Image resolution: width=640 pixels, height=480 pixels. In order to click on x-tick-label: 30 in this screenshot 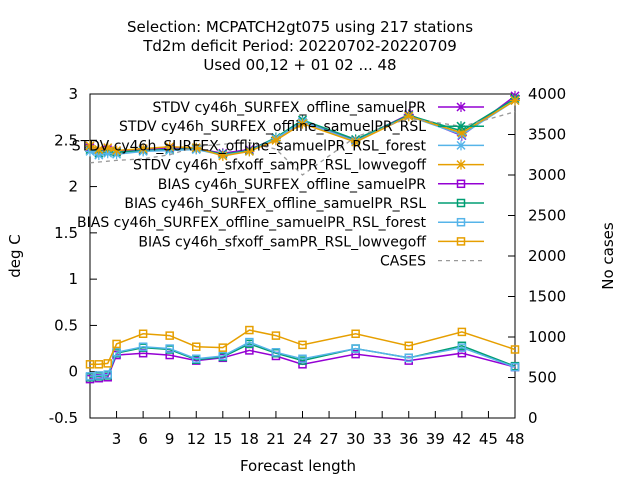, I will do `click(355, 439)`.